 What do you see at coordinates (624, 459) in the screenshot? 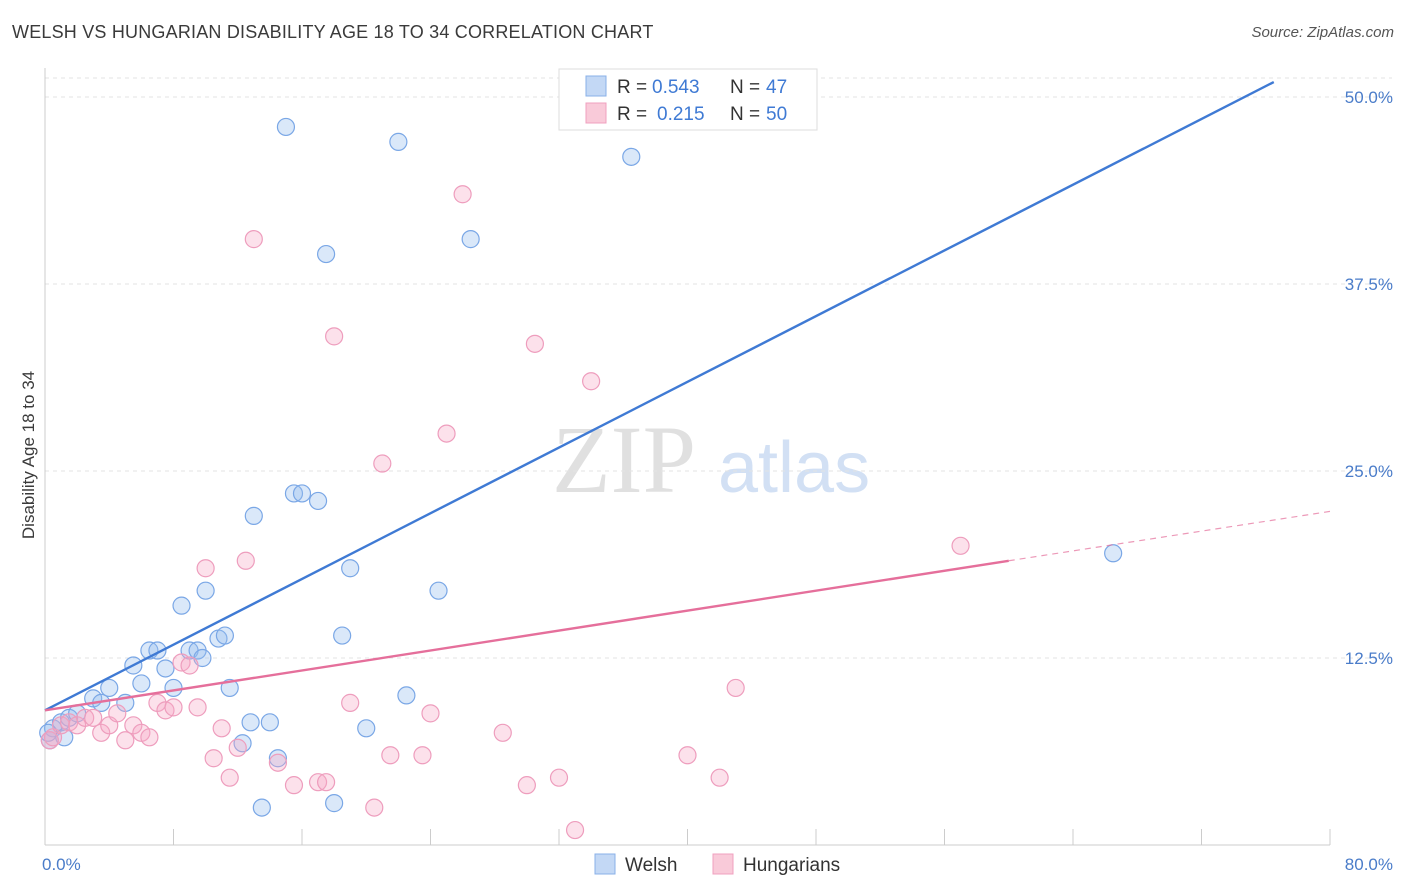
I see `svg-text: ZIP` at bounding box center [624, 459].